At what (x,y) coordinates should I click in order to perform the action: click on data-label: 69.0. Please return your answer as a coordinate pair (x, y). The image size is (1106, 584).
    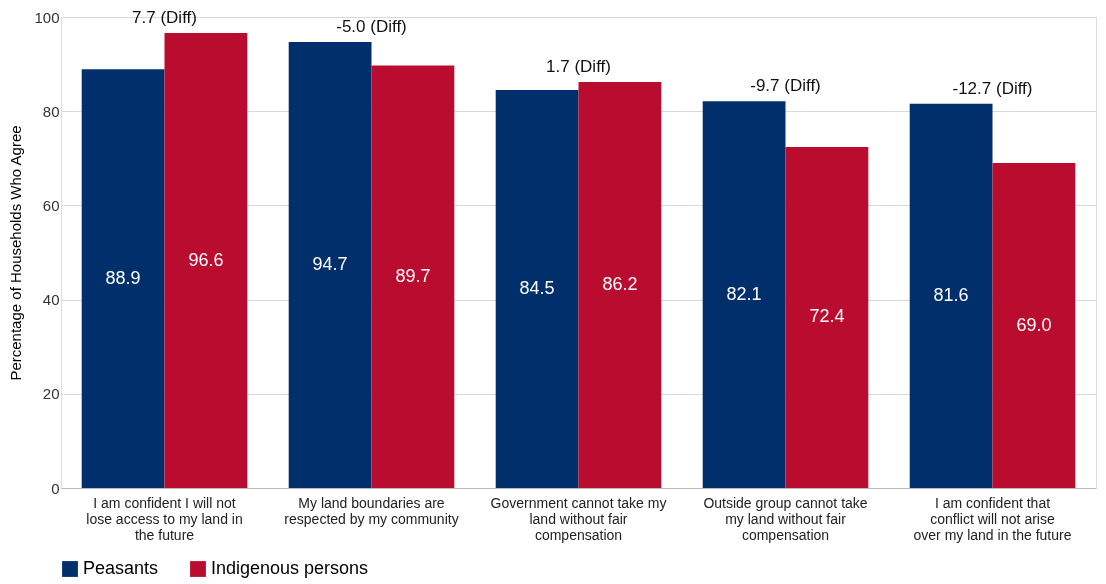
    Looking at the image, I should click on (1034, 324).